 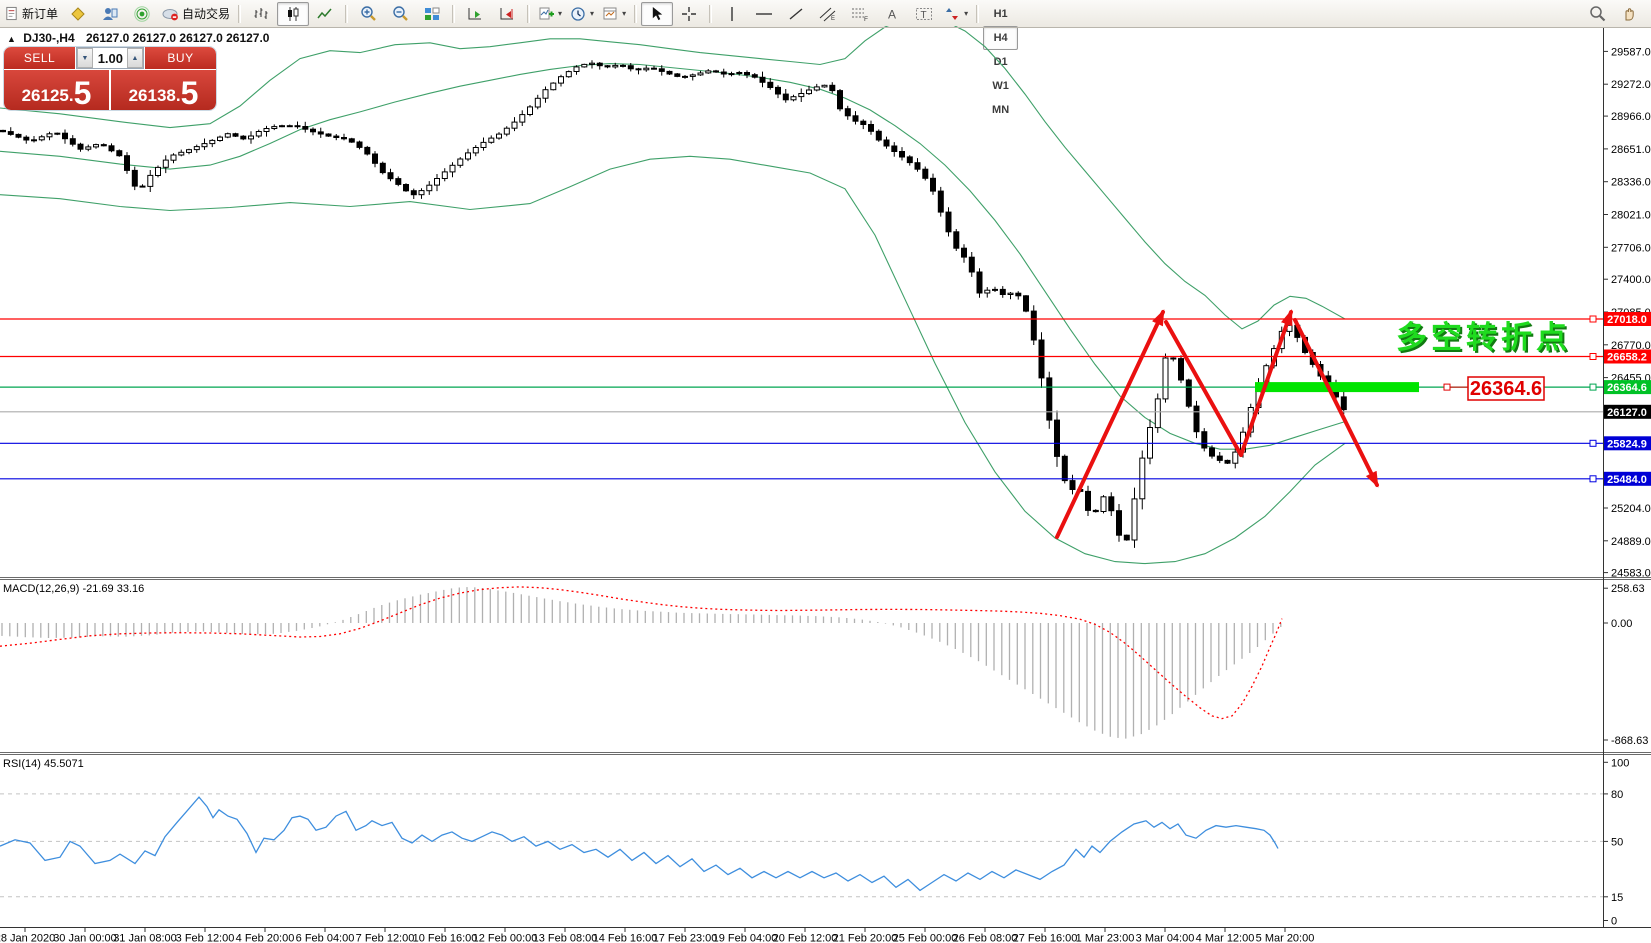 I want to click on price-badge-label: 25484.0, so click(x=1627, y=480).